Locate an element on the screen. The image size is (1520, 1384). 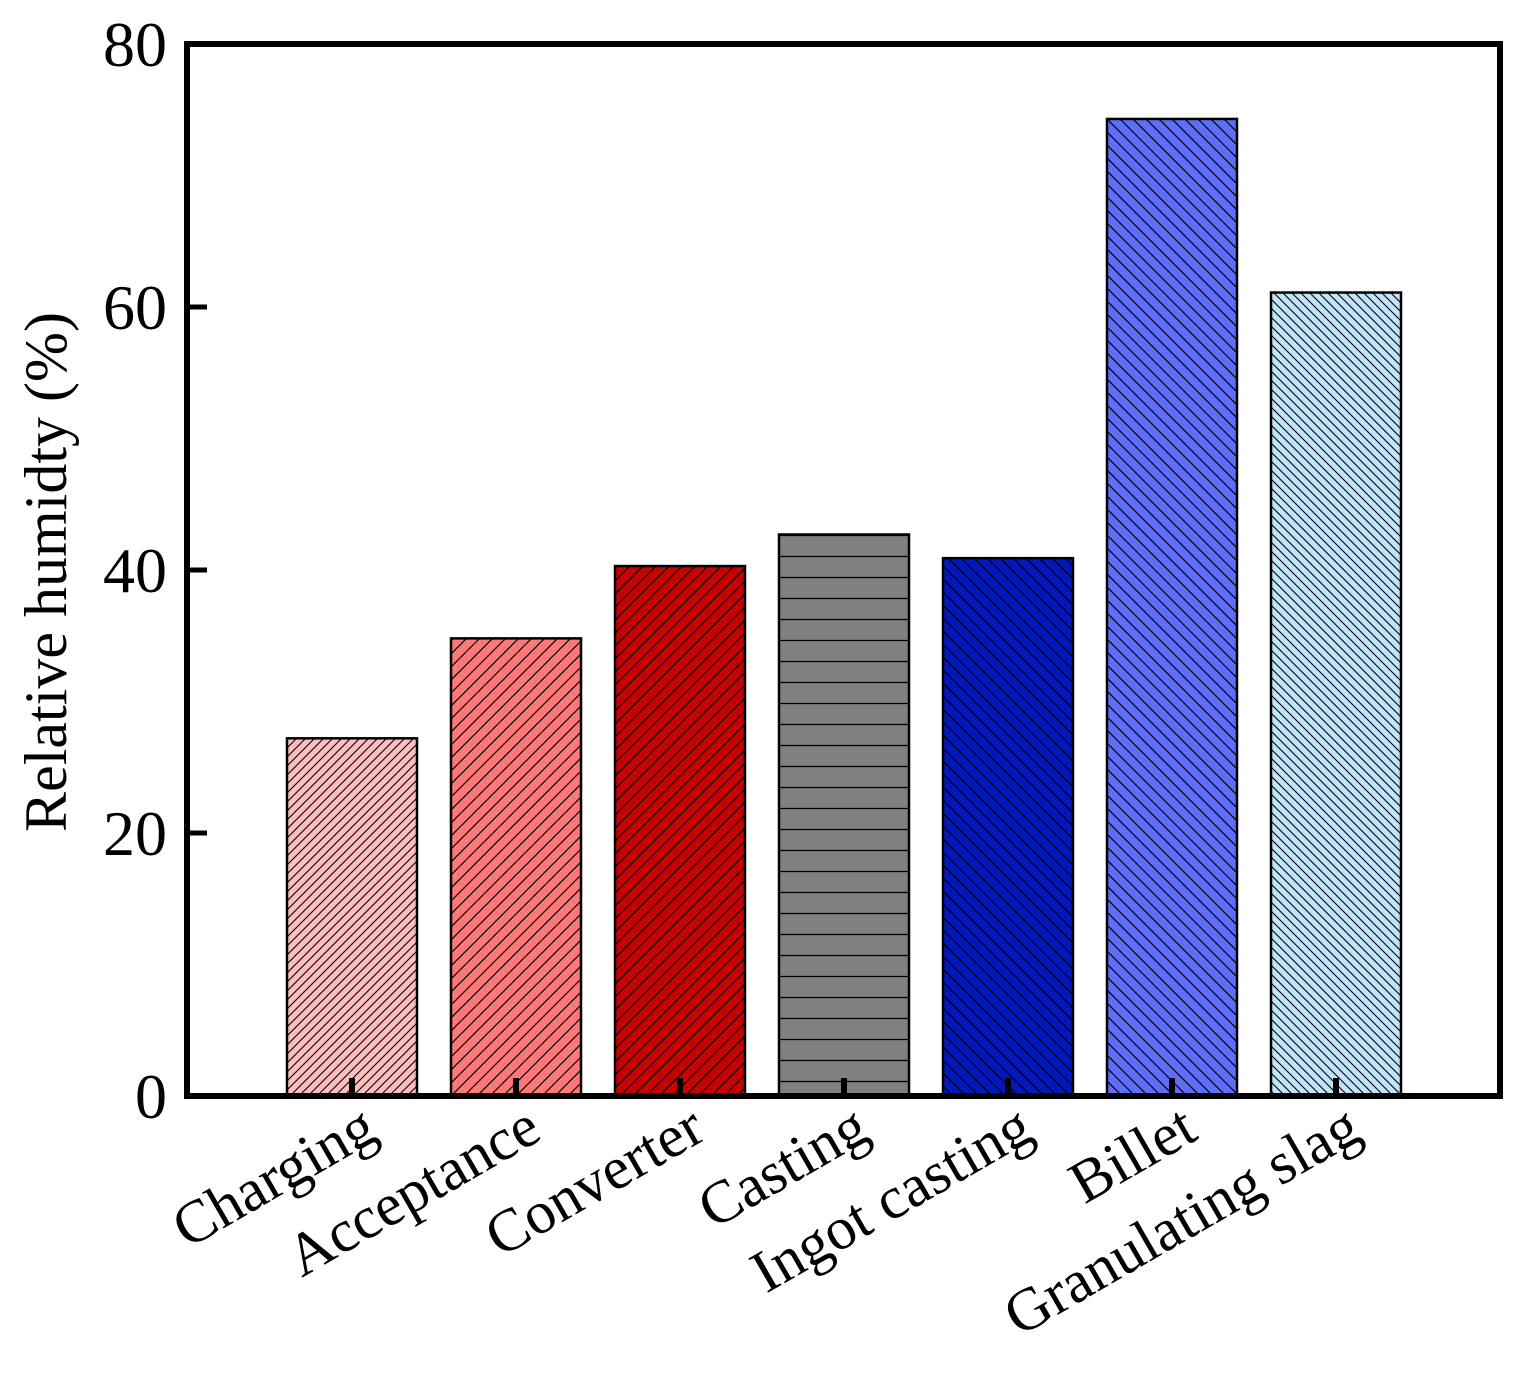
y-tick-label: 0 is located at coordinates (151, 1096).